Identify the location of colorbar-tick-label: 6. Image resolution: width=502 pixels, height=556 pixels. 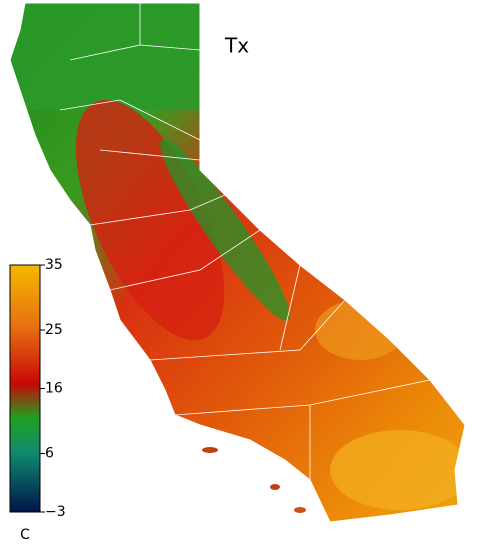
(49, 454).